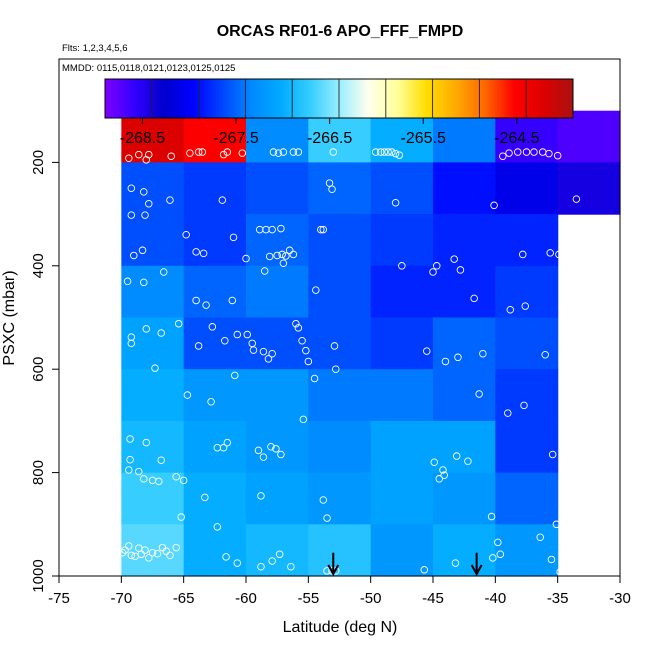 This screenshot has height=650, width=650. I want to click on flights-note: Flts: 1,2,3,4,5,6, so click(94, 48).